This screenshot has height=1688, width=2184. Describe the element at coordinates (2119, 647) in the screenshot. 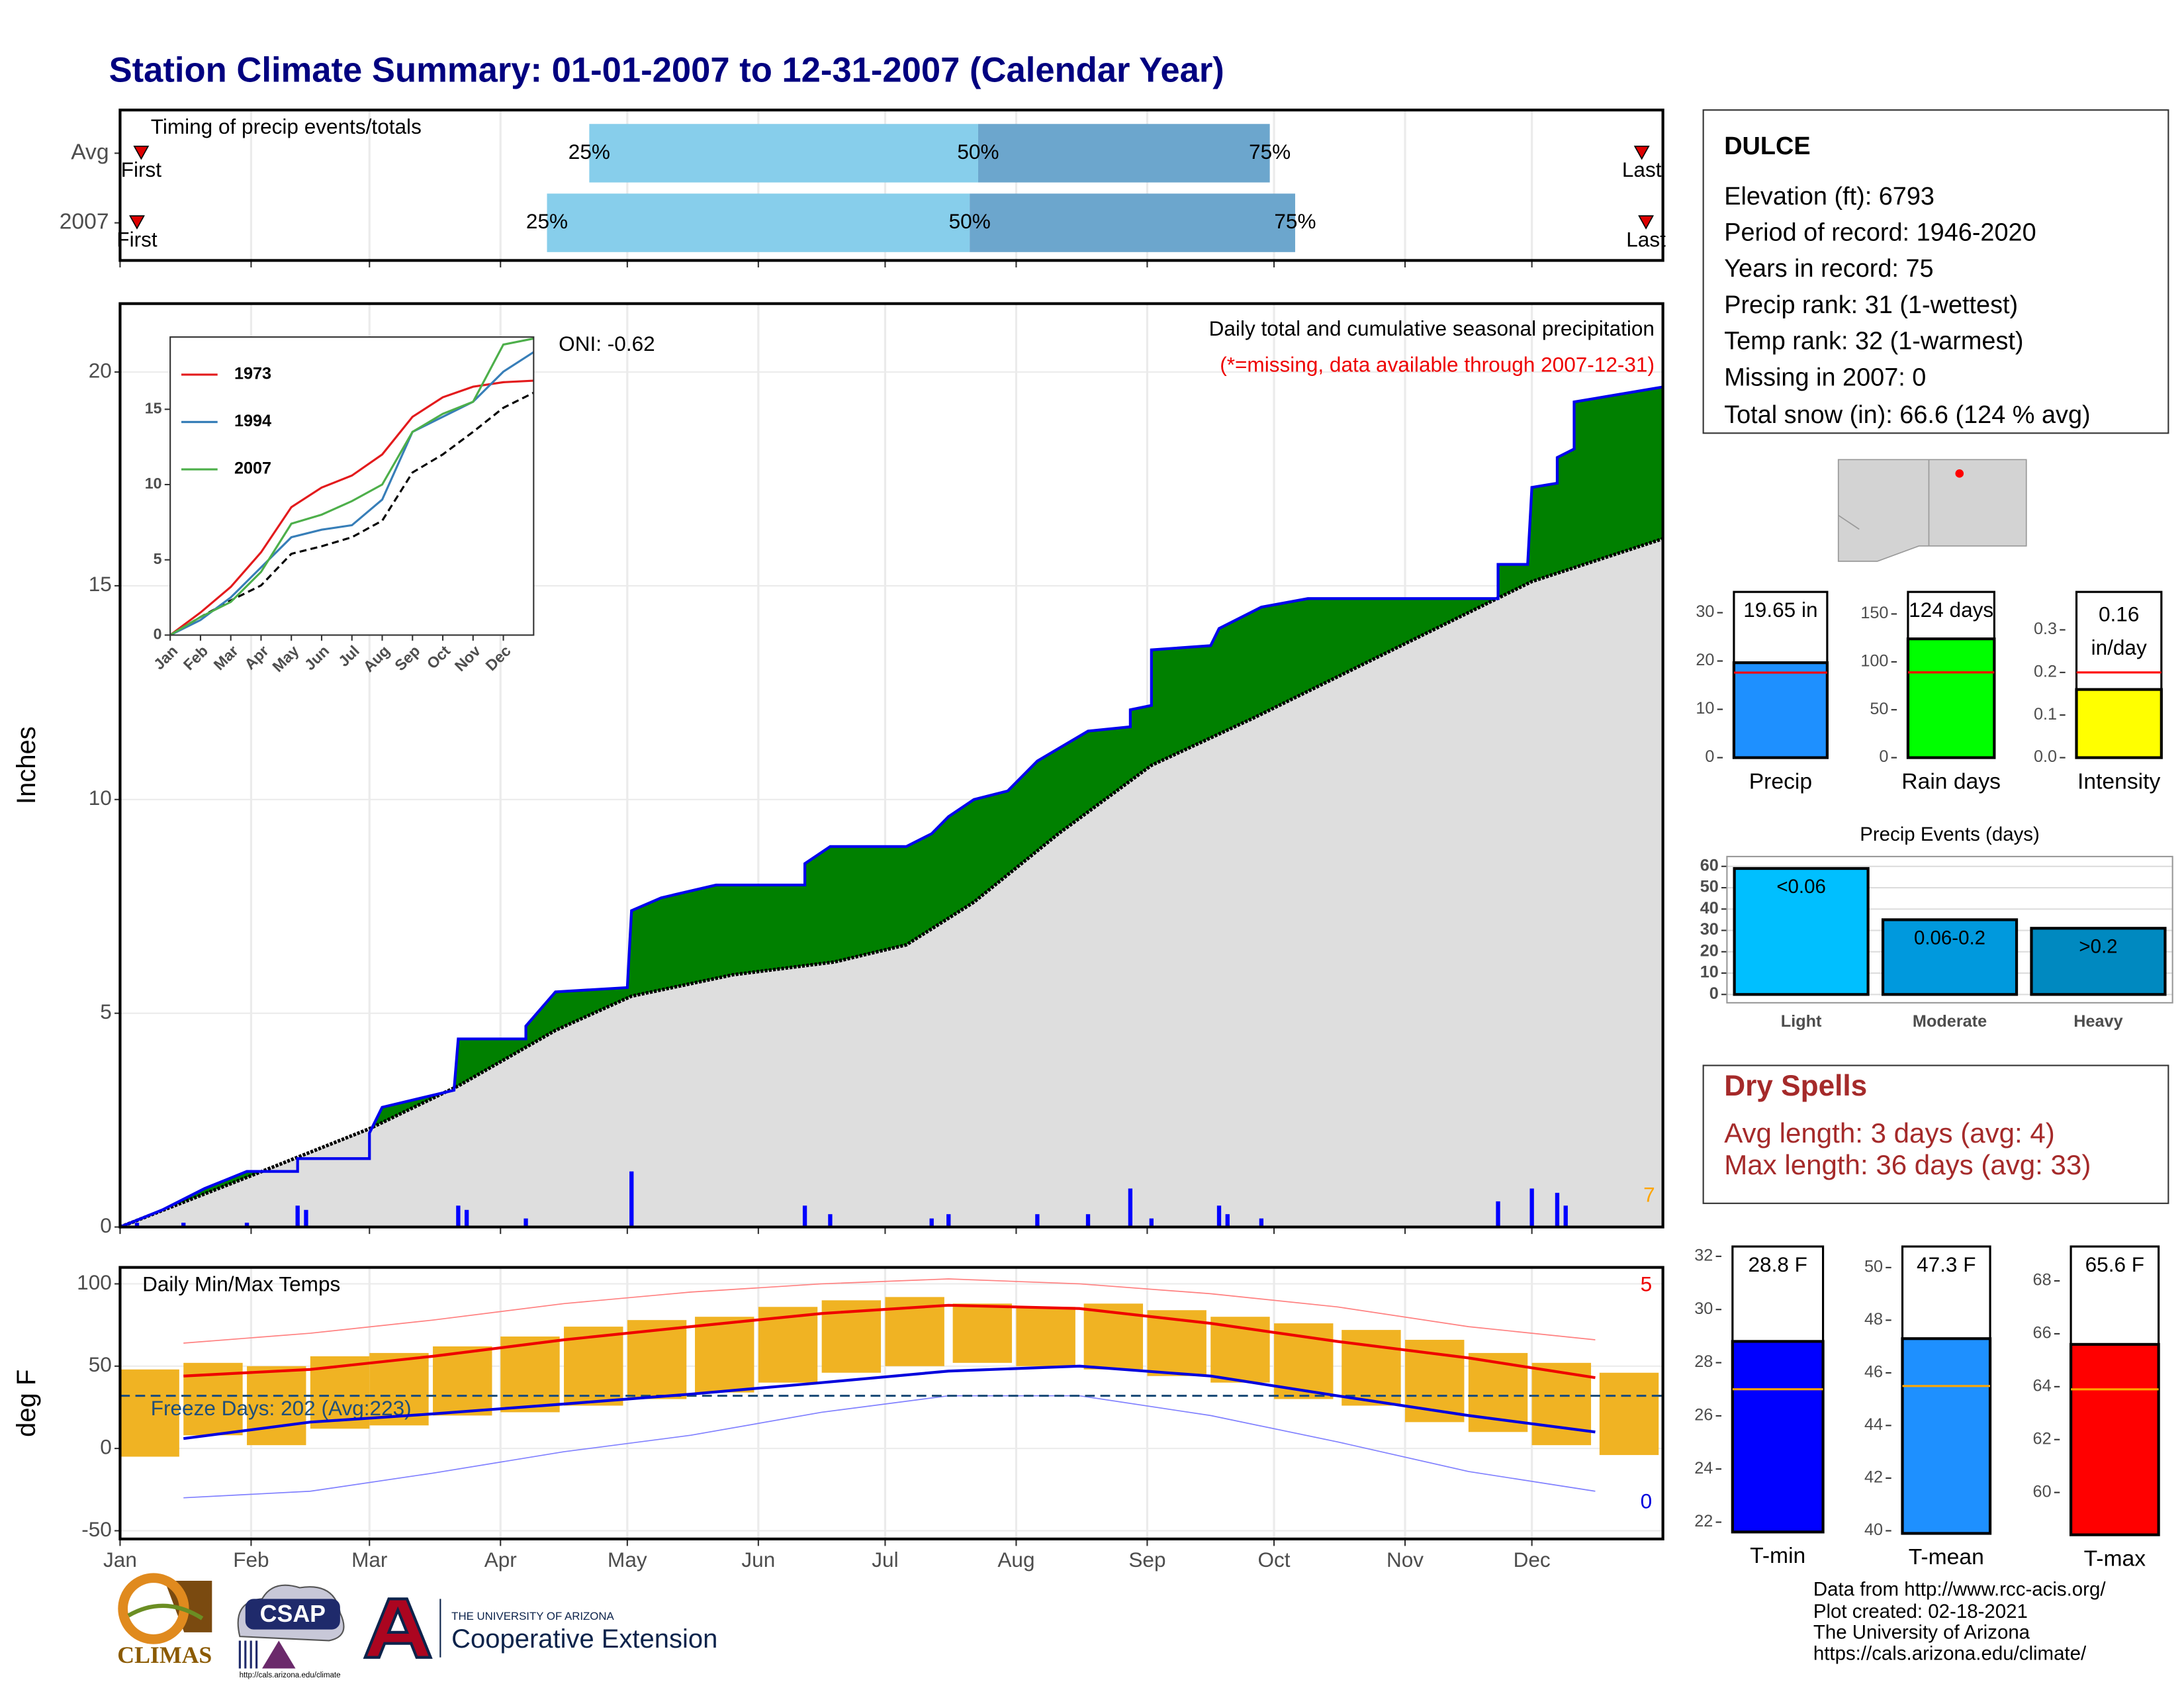

I see `unit-label: in/day` at that location.